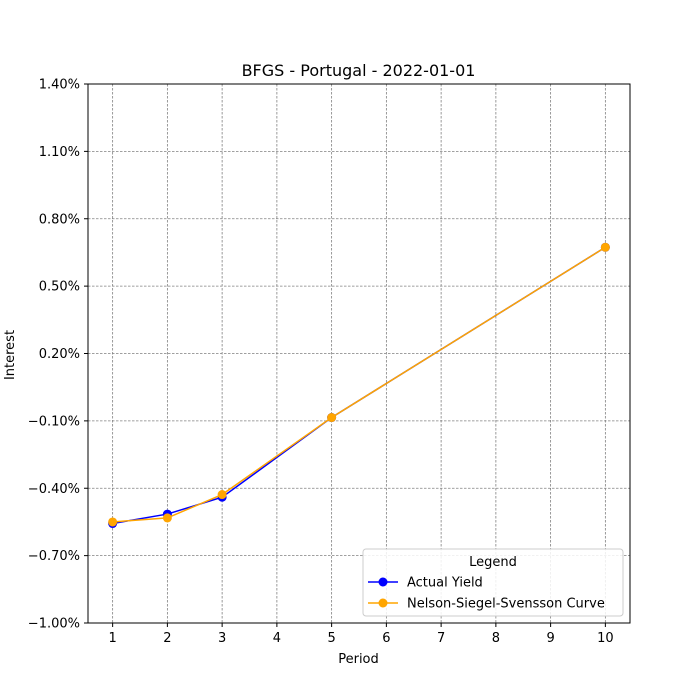  Describe the element at coordinates (112, 638) in the screenshot. I see `x-tick-label: 1` at that location.